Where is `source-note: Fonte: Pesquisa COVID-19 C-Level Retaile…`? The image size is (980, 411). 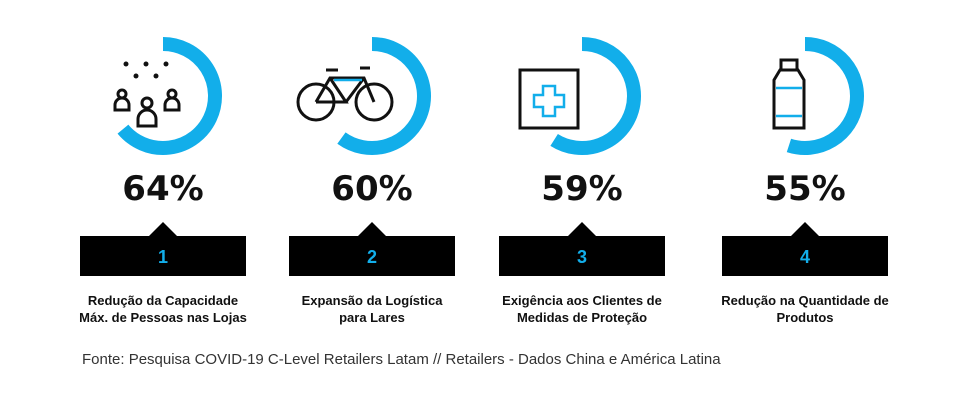
source-note: Fonte: Pesquisa COVID-19 C-Level Retaile… is located at coordinates (401, 359).